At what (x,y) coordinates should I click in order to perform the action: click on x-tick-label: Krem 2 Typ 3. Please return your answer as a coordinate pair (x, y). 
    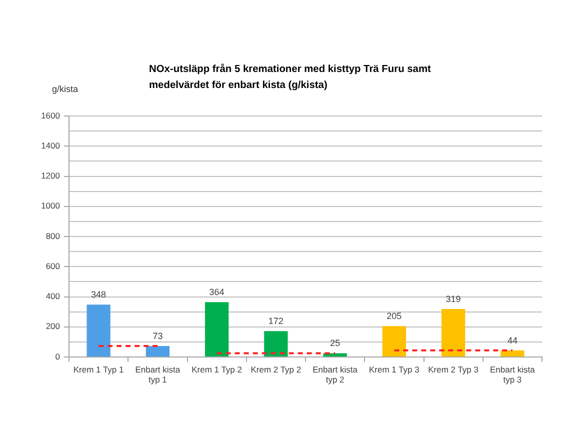
    Looking at the image, I should click on (453, 369).